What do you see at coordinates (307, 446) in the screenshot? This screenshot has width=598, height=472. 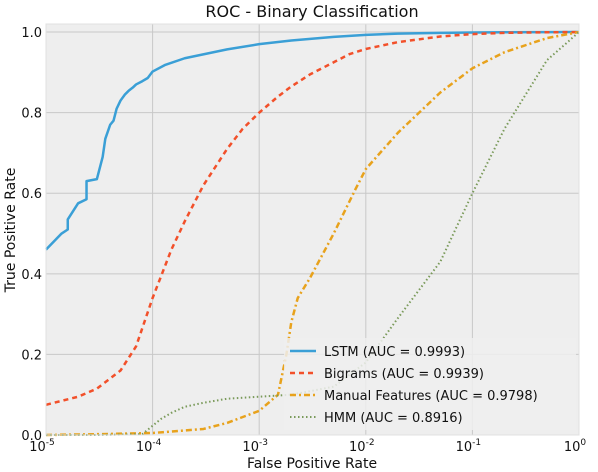 I see `x-tick-labels: 10⁻⁵ 10⁻⁴ 10⁻³ 10⁻² 10⁻¹ 10⁰` at bounding box center [307, 446].